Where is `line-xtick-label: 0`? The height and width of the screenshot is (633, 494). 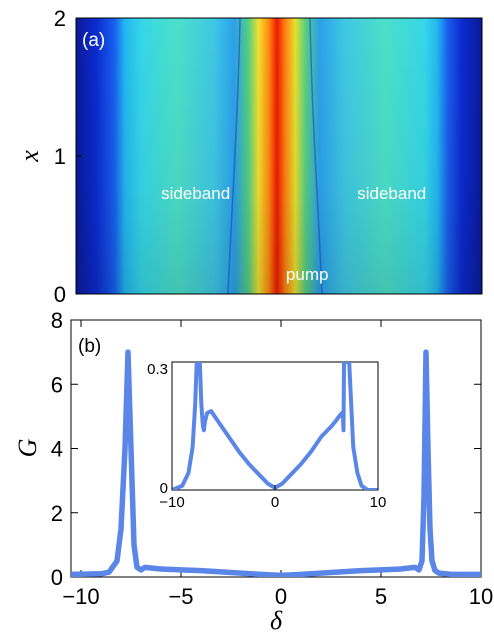 line-xtick-label: 0 is located at coordinates (281, 596).